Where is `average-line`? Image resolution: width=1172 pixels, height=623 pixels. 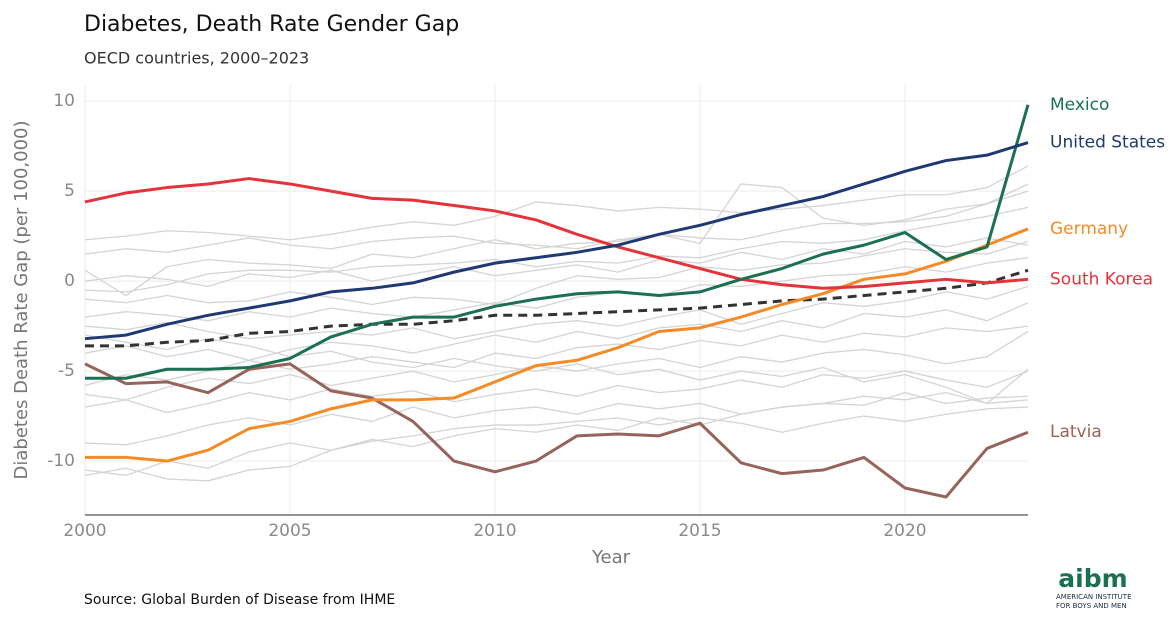 average-line is located at coordinates (557, 308).